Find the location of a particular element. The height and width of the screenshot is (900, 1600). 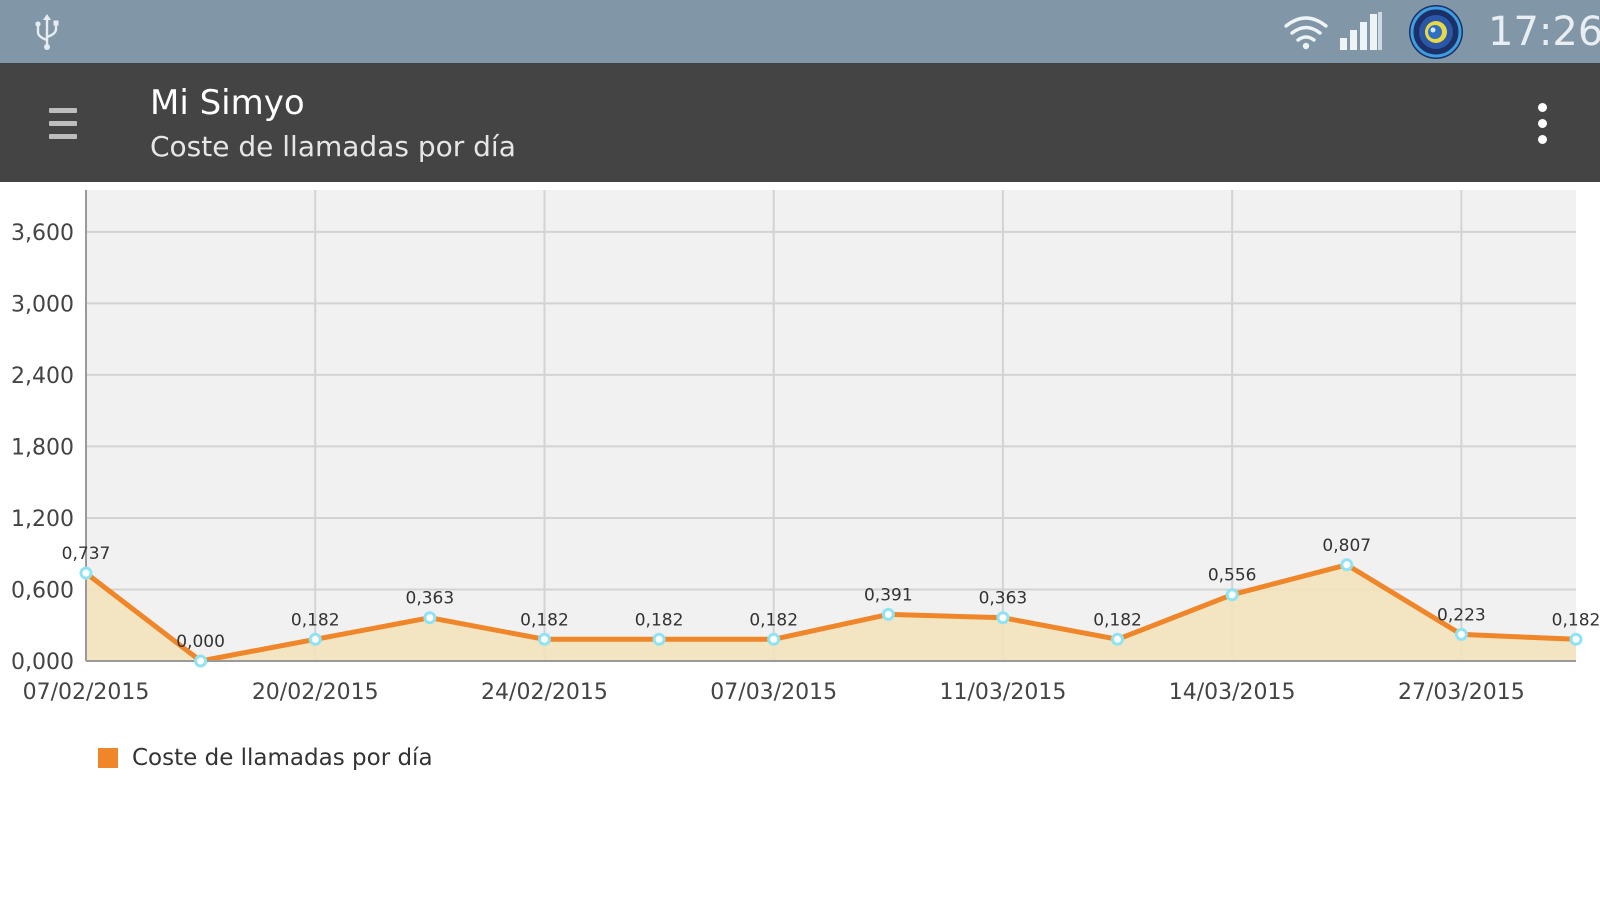

x-tick-label: 24/02/2015 is located at coordinates (544, 692).